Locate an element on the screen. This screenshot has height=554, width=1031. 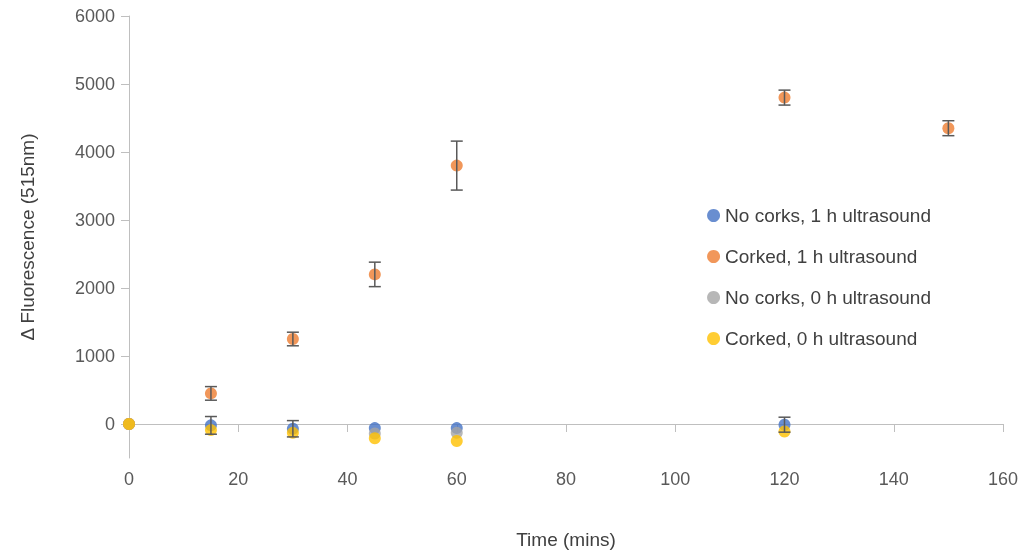
x-tick-label: 20 is located at coordinates (238, 479).